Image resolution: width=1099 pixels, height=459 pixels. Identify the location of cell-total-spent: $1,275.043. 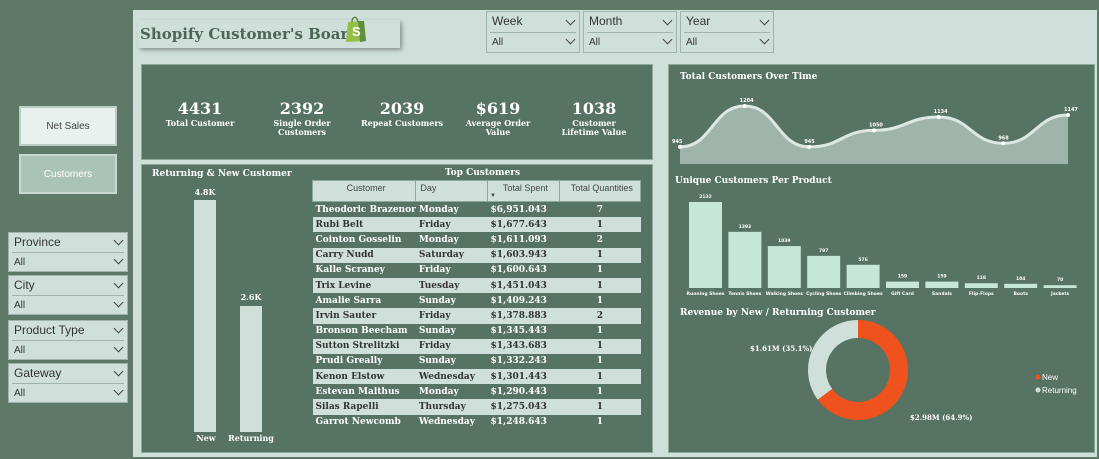
(523, 407).